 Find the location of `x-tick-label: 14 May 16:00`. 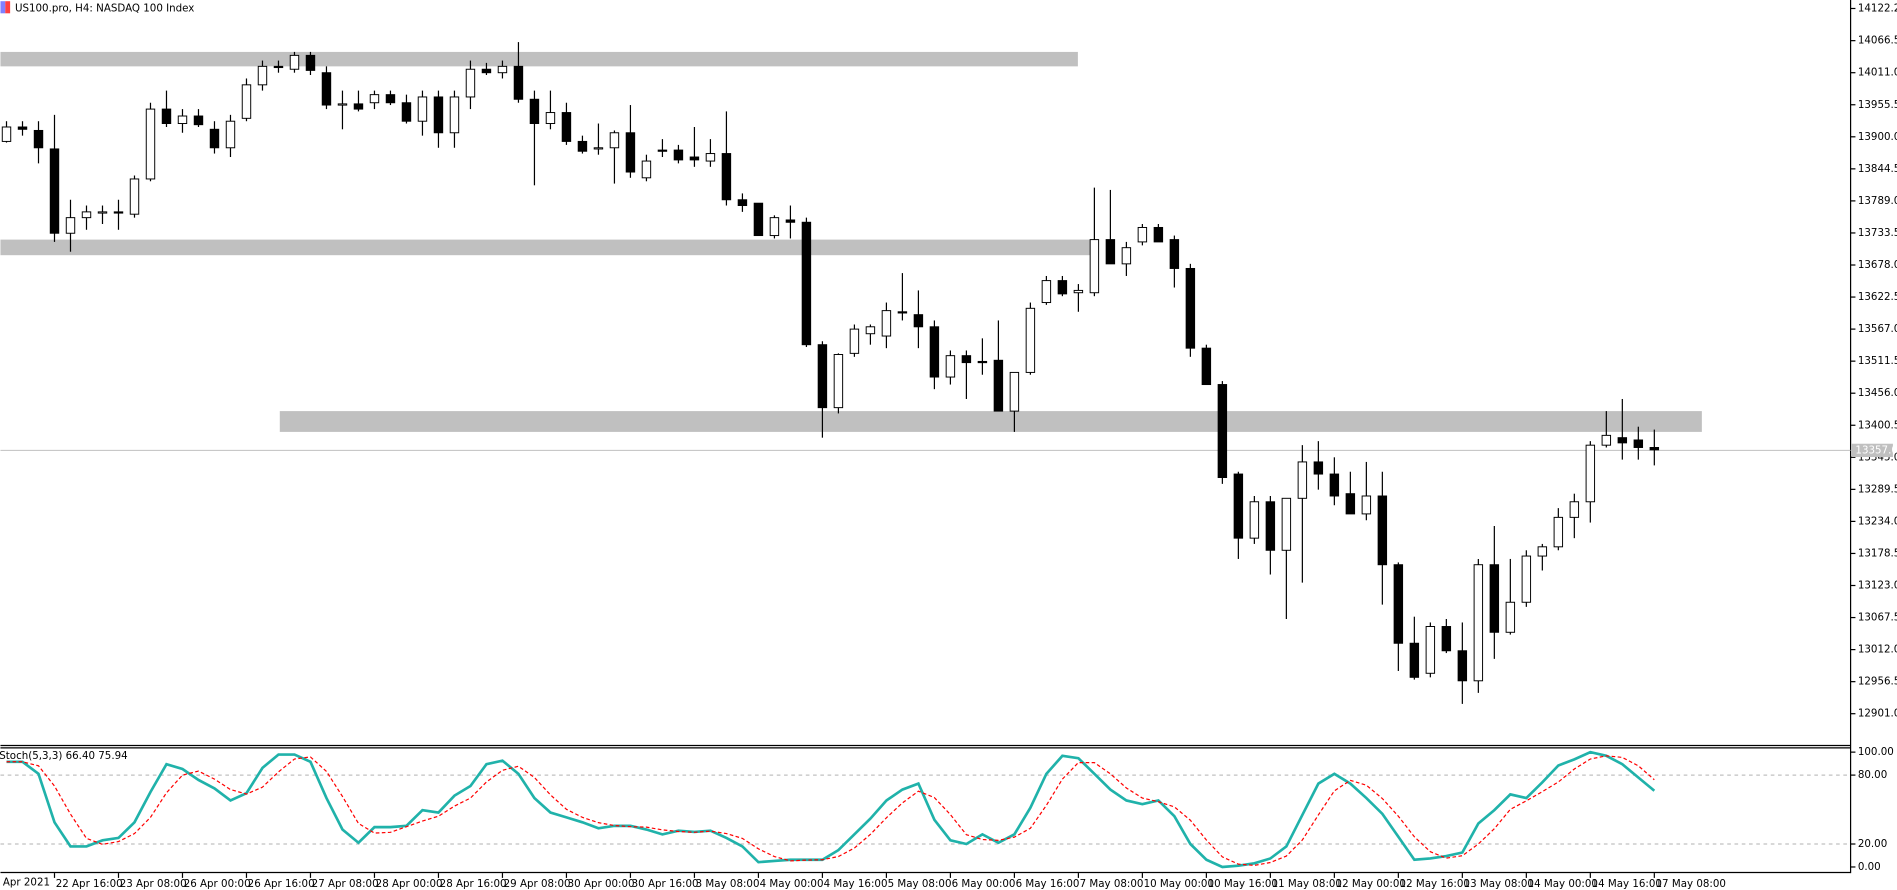

x-tick-label: 14 May 16:00 is located at coordinates (1627, 884).